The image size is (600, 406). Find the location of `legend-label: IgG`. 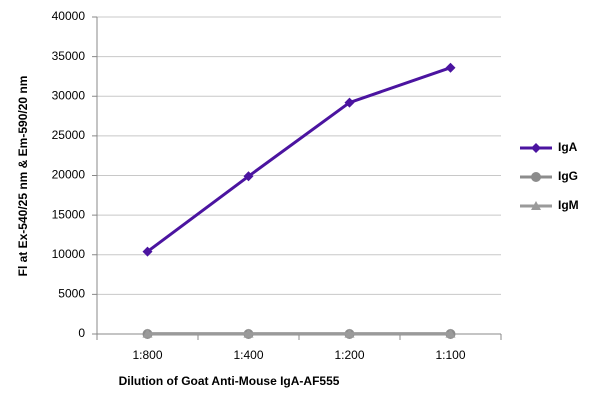

legend-label: IgG is located at coordinates (568, 176).